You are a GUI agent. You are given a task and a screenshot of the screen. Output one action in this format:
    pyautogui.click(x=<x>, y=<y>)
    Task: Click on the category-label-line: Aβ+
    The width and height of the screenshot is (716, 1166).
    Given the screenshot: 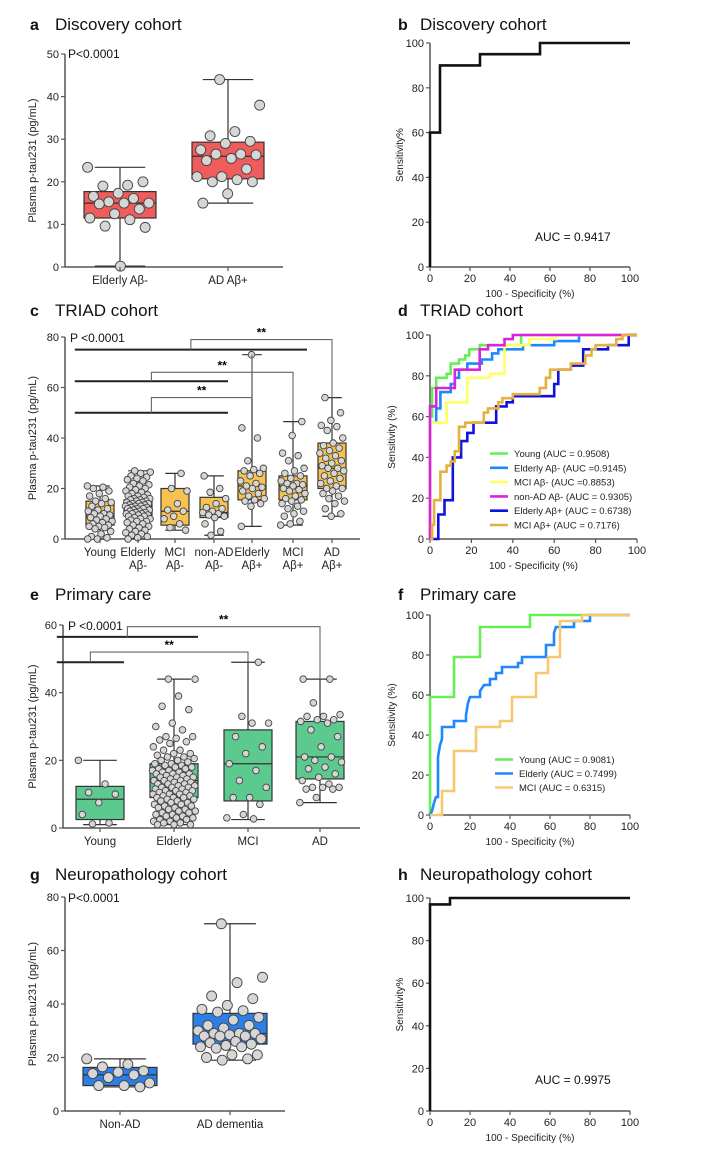 What is the action you would take?
    pyautogui.click(x=331, y=566)
    